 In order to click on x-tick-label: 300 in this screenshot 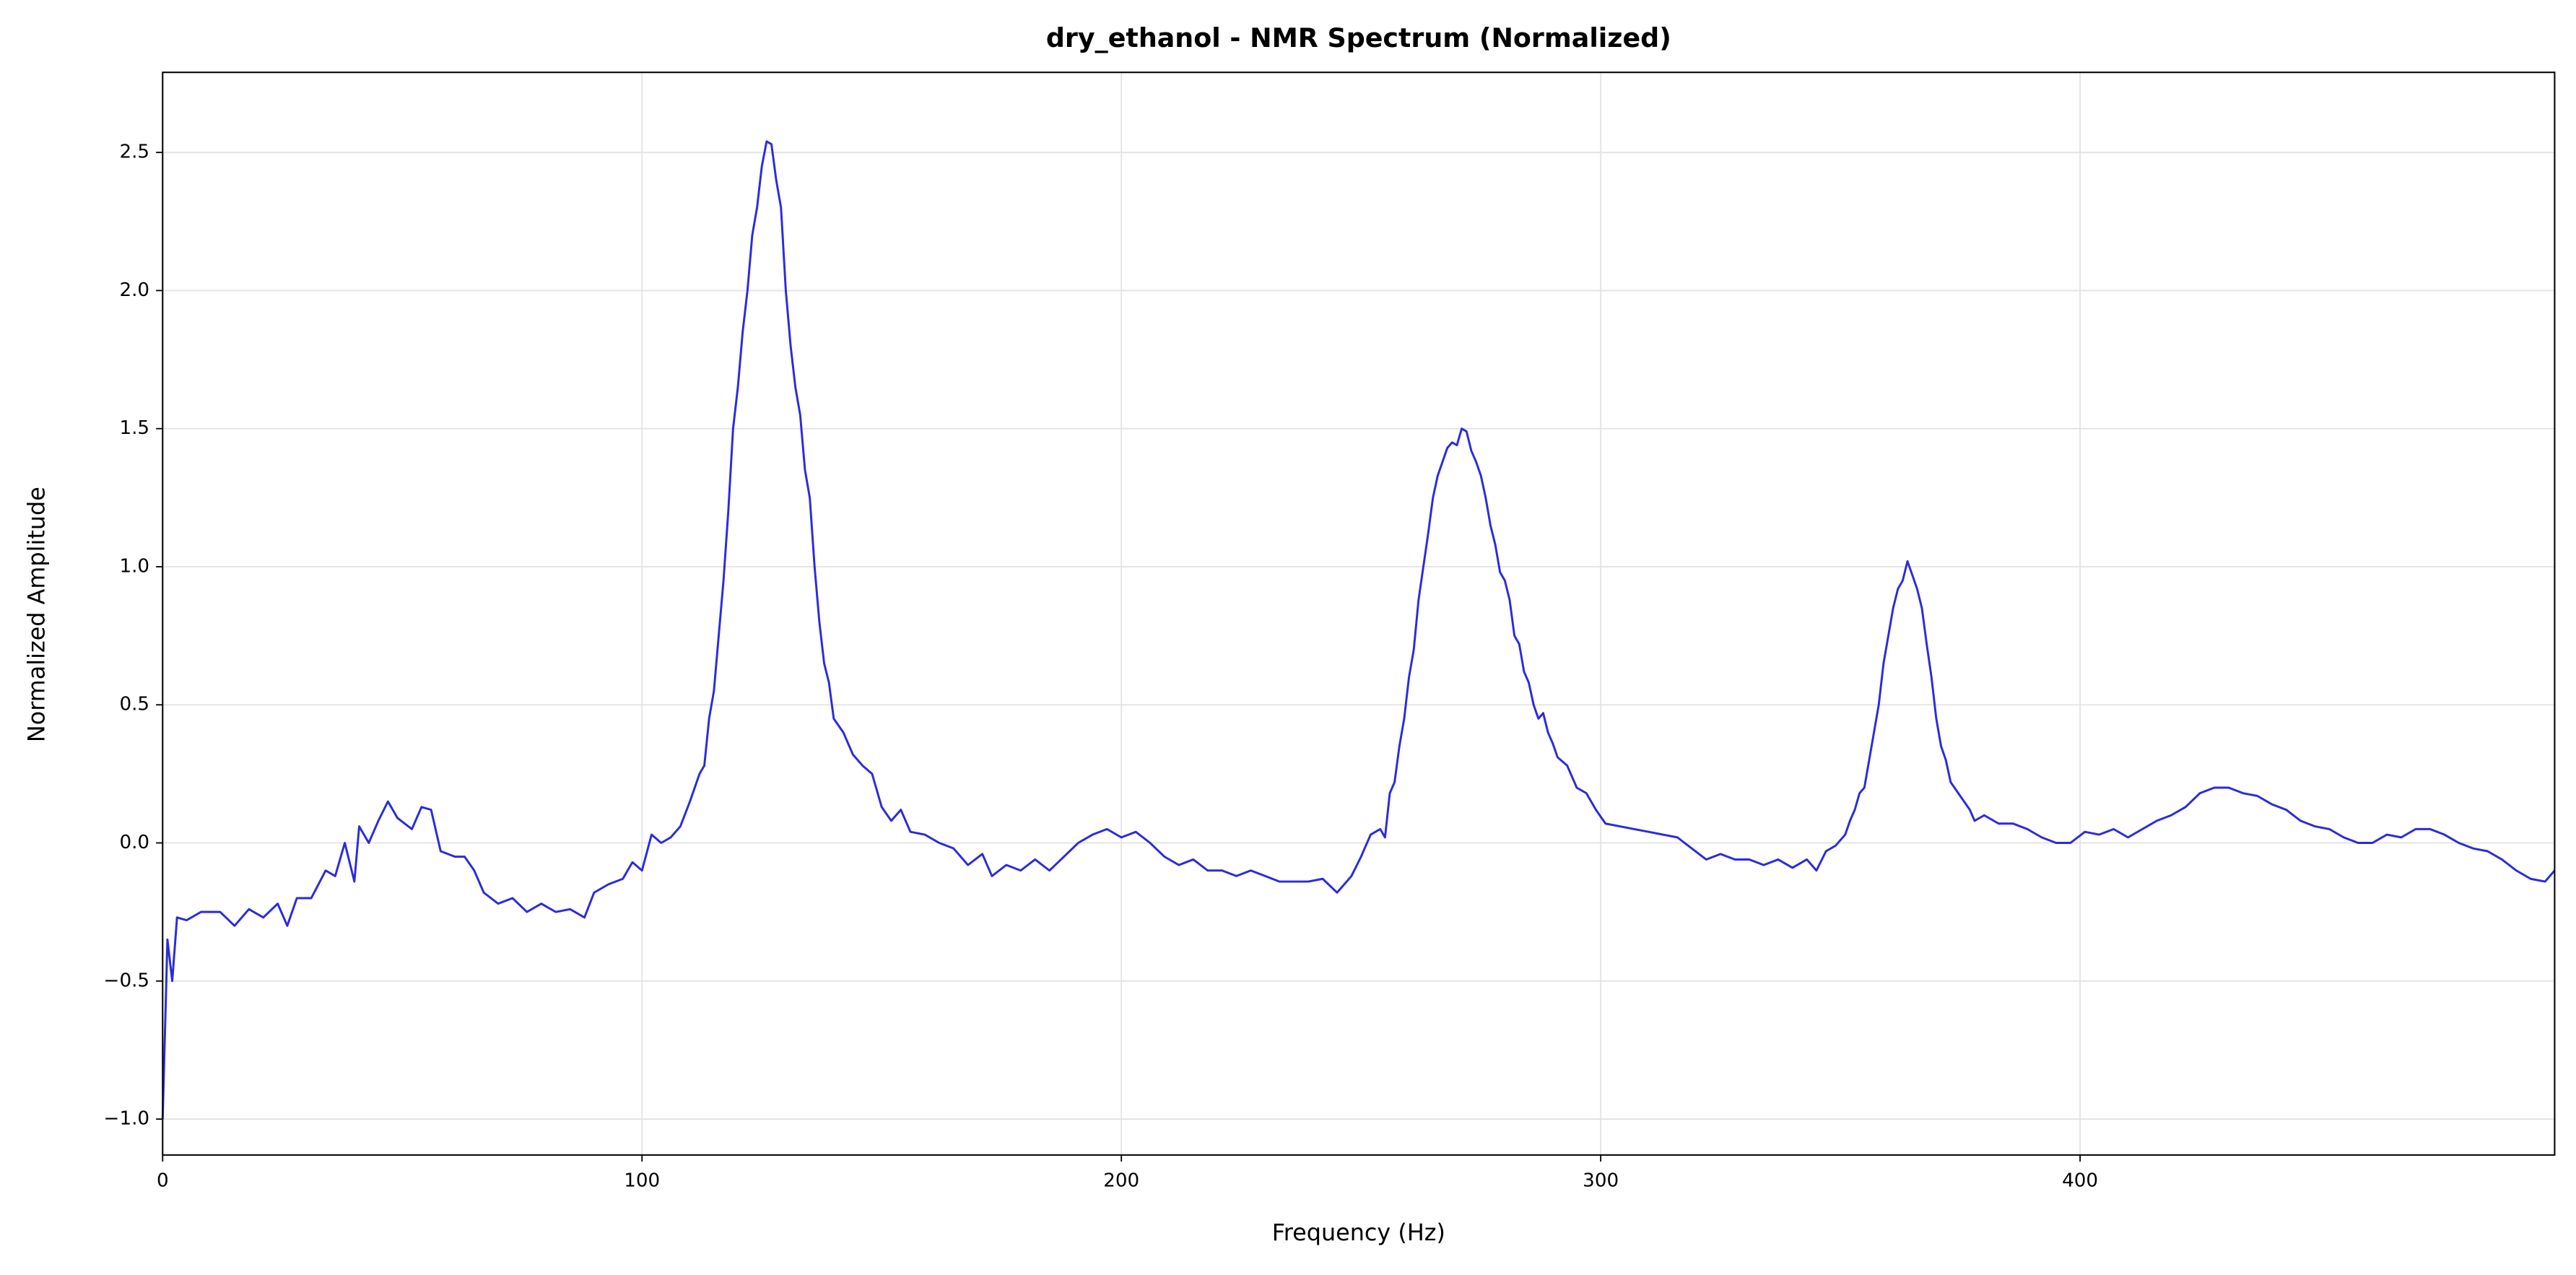, I will do `click(1601, 1181)`.